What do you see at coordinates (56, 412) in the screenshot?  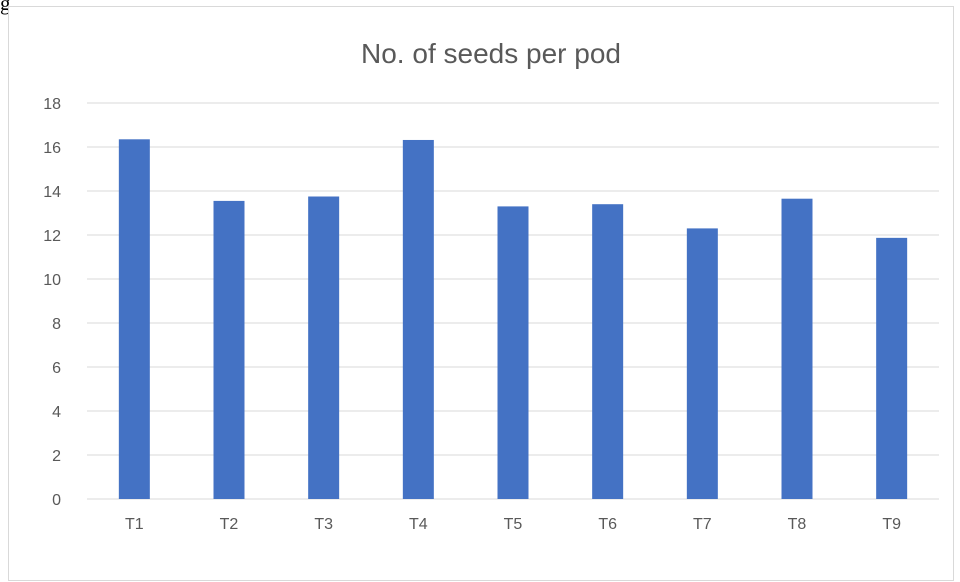 I see `y-tick-label: 4` at bounding box center [56, 412].